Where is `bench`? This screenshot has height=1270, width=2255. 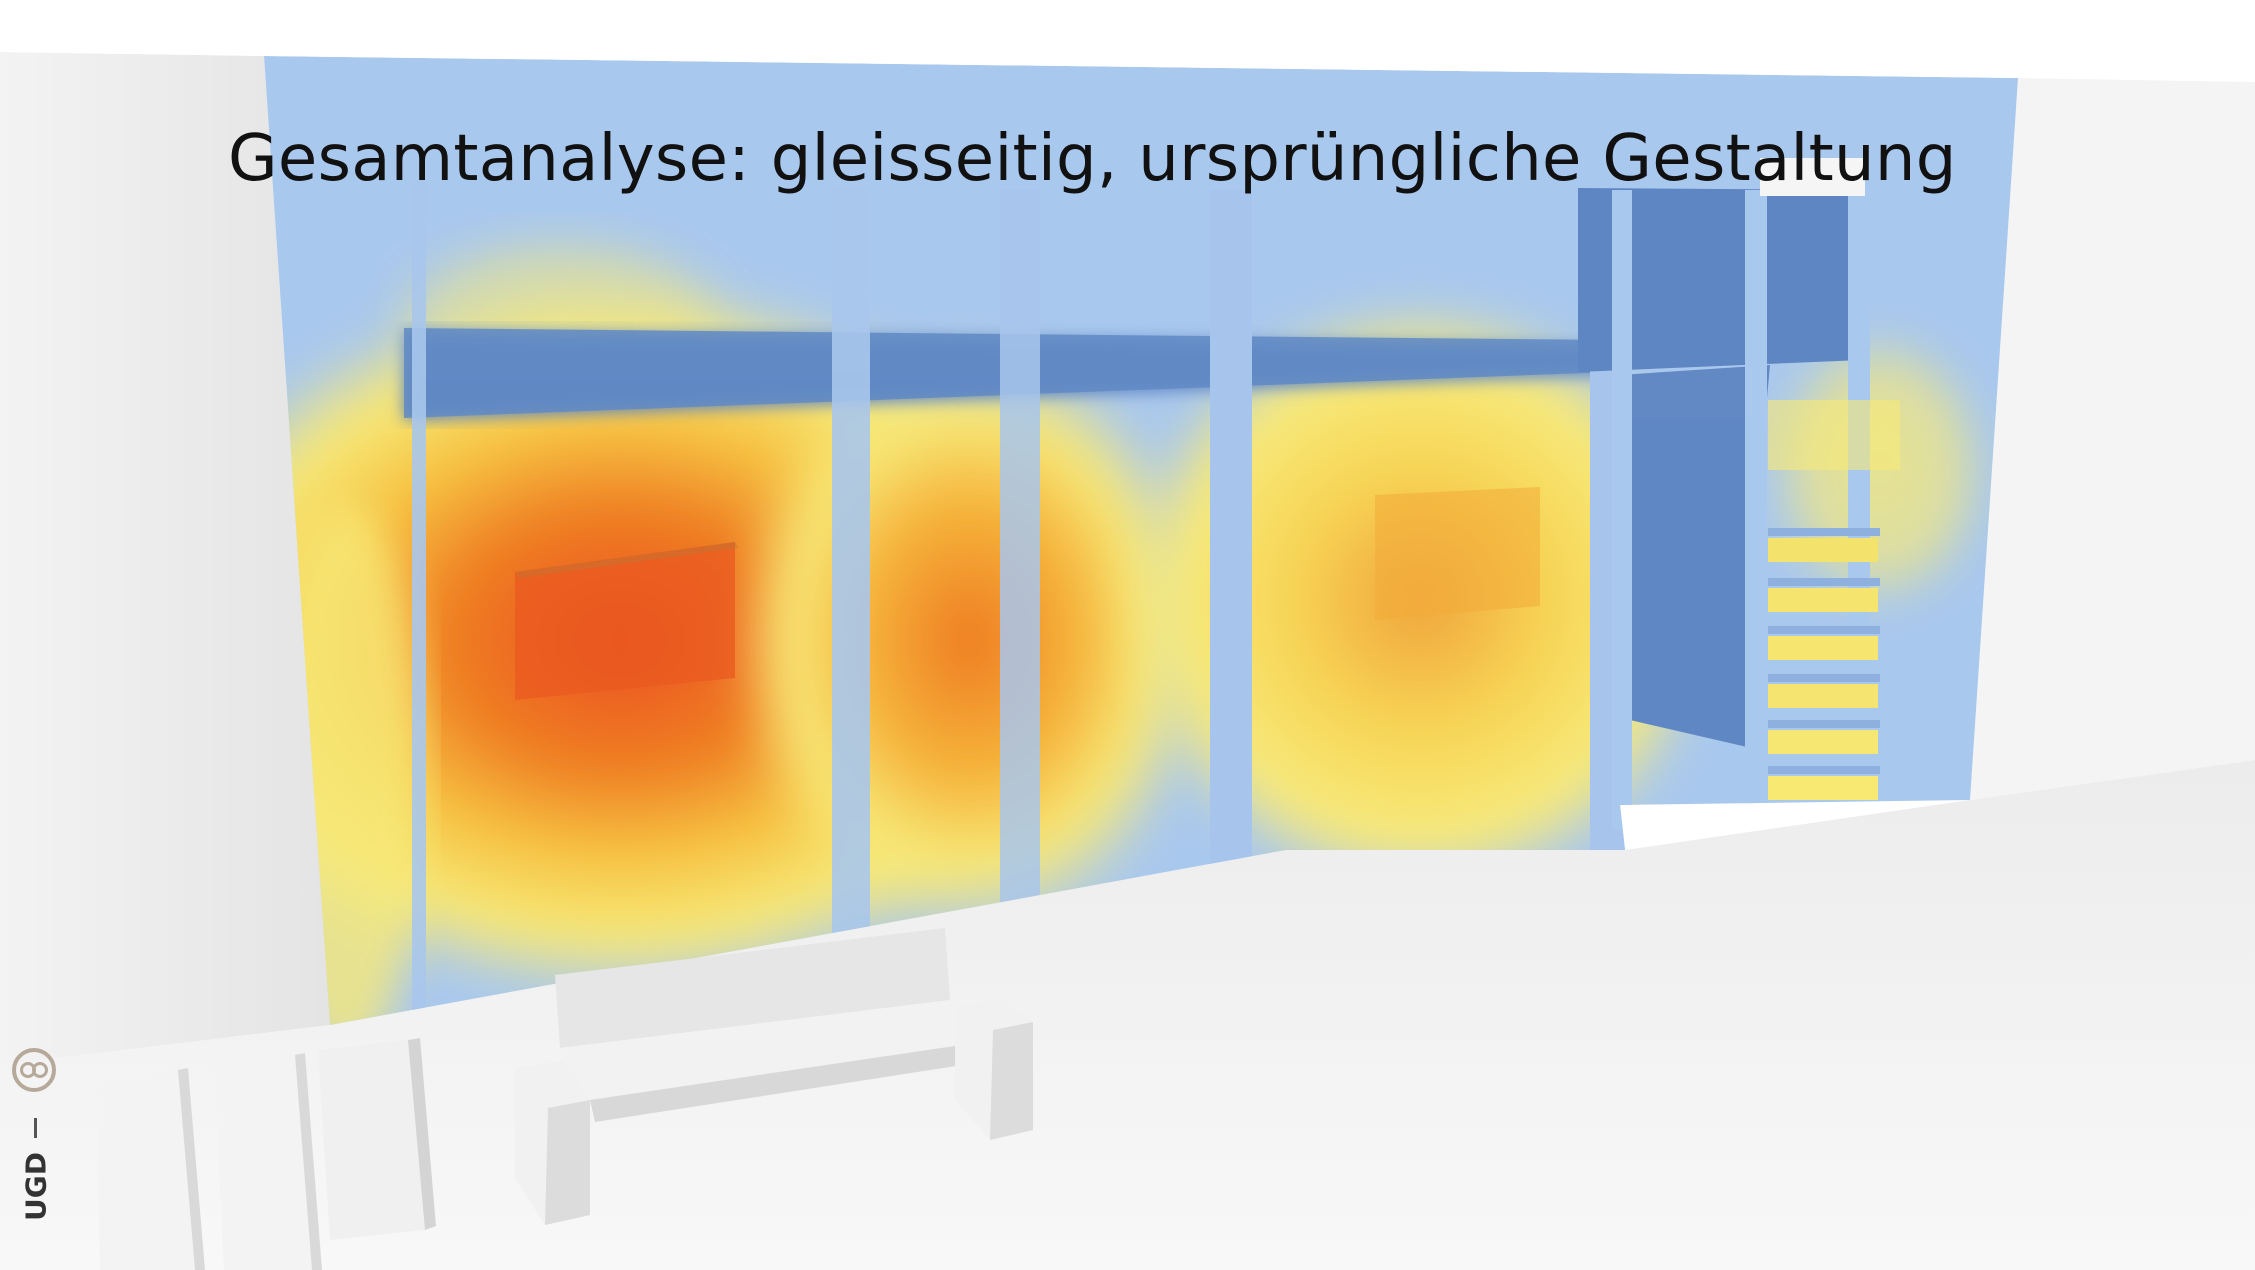
bench is located at coordinates (774, 1076).